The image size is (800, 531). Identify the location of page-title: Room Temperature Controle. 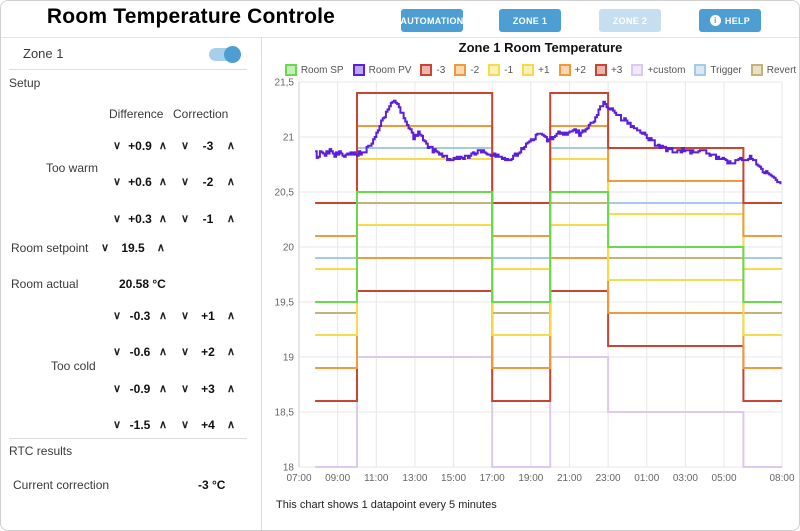
(191, 16).